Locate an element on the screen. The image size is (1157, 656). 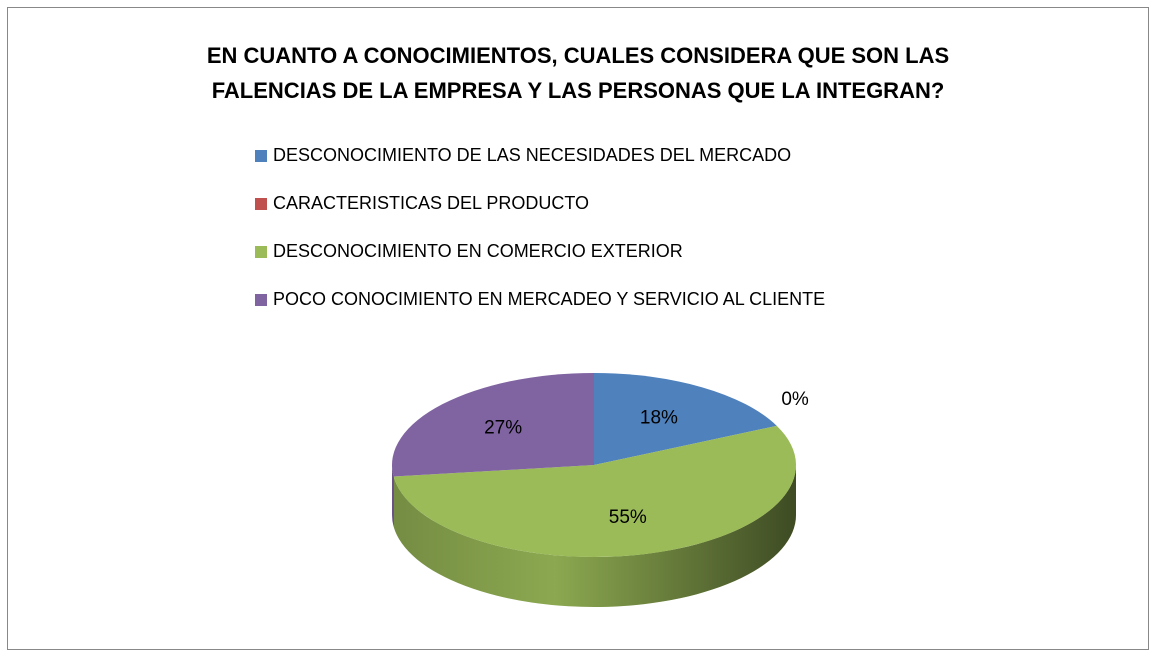
data-label: 18% is located at coordinates (659, 417).